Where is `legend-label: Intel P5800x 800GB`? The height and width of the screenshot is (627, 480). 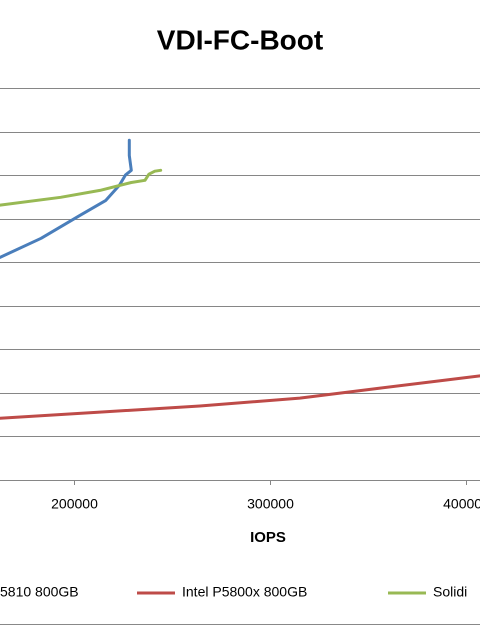 legend-label: Intel P5800x 800GB is located at coordinates (244, 592).